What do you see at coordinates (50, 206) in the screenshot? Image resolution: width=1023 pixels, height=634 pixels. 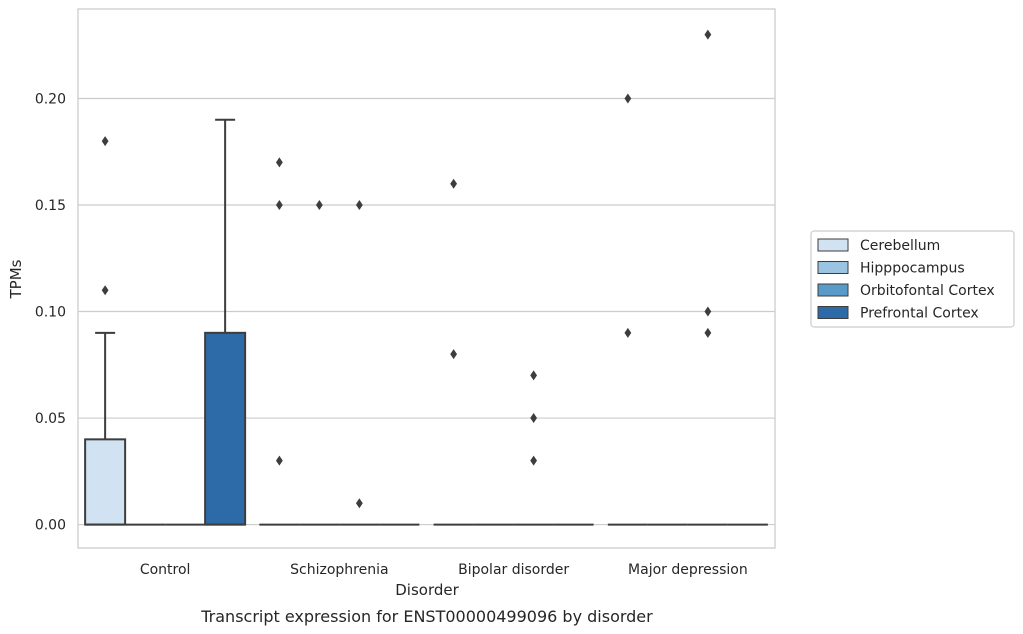 I see `y-tick-label: 0.15` at bounding box center [50, 206].